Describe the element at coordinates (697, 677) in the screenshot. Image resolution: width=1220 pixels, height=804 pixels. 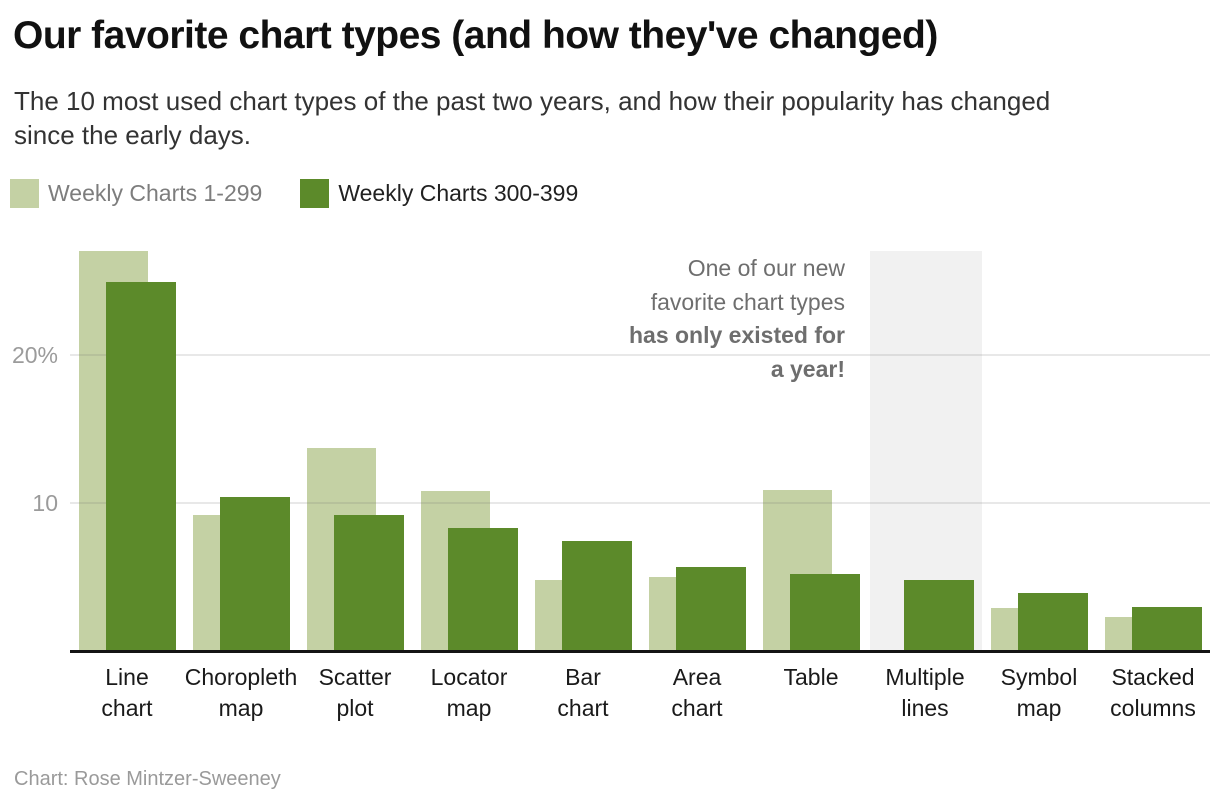
I see `x-axis-label-line: Area` at that location.